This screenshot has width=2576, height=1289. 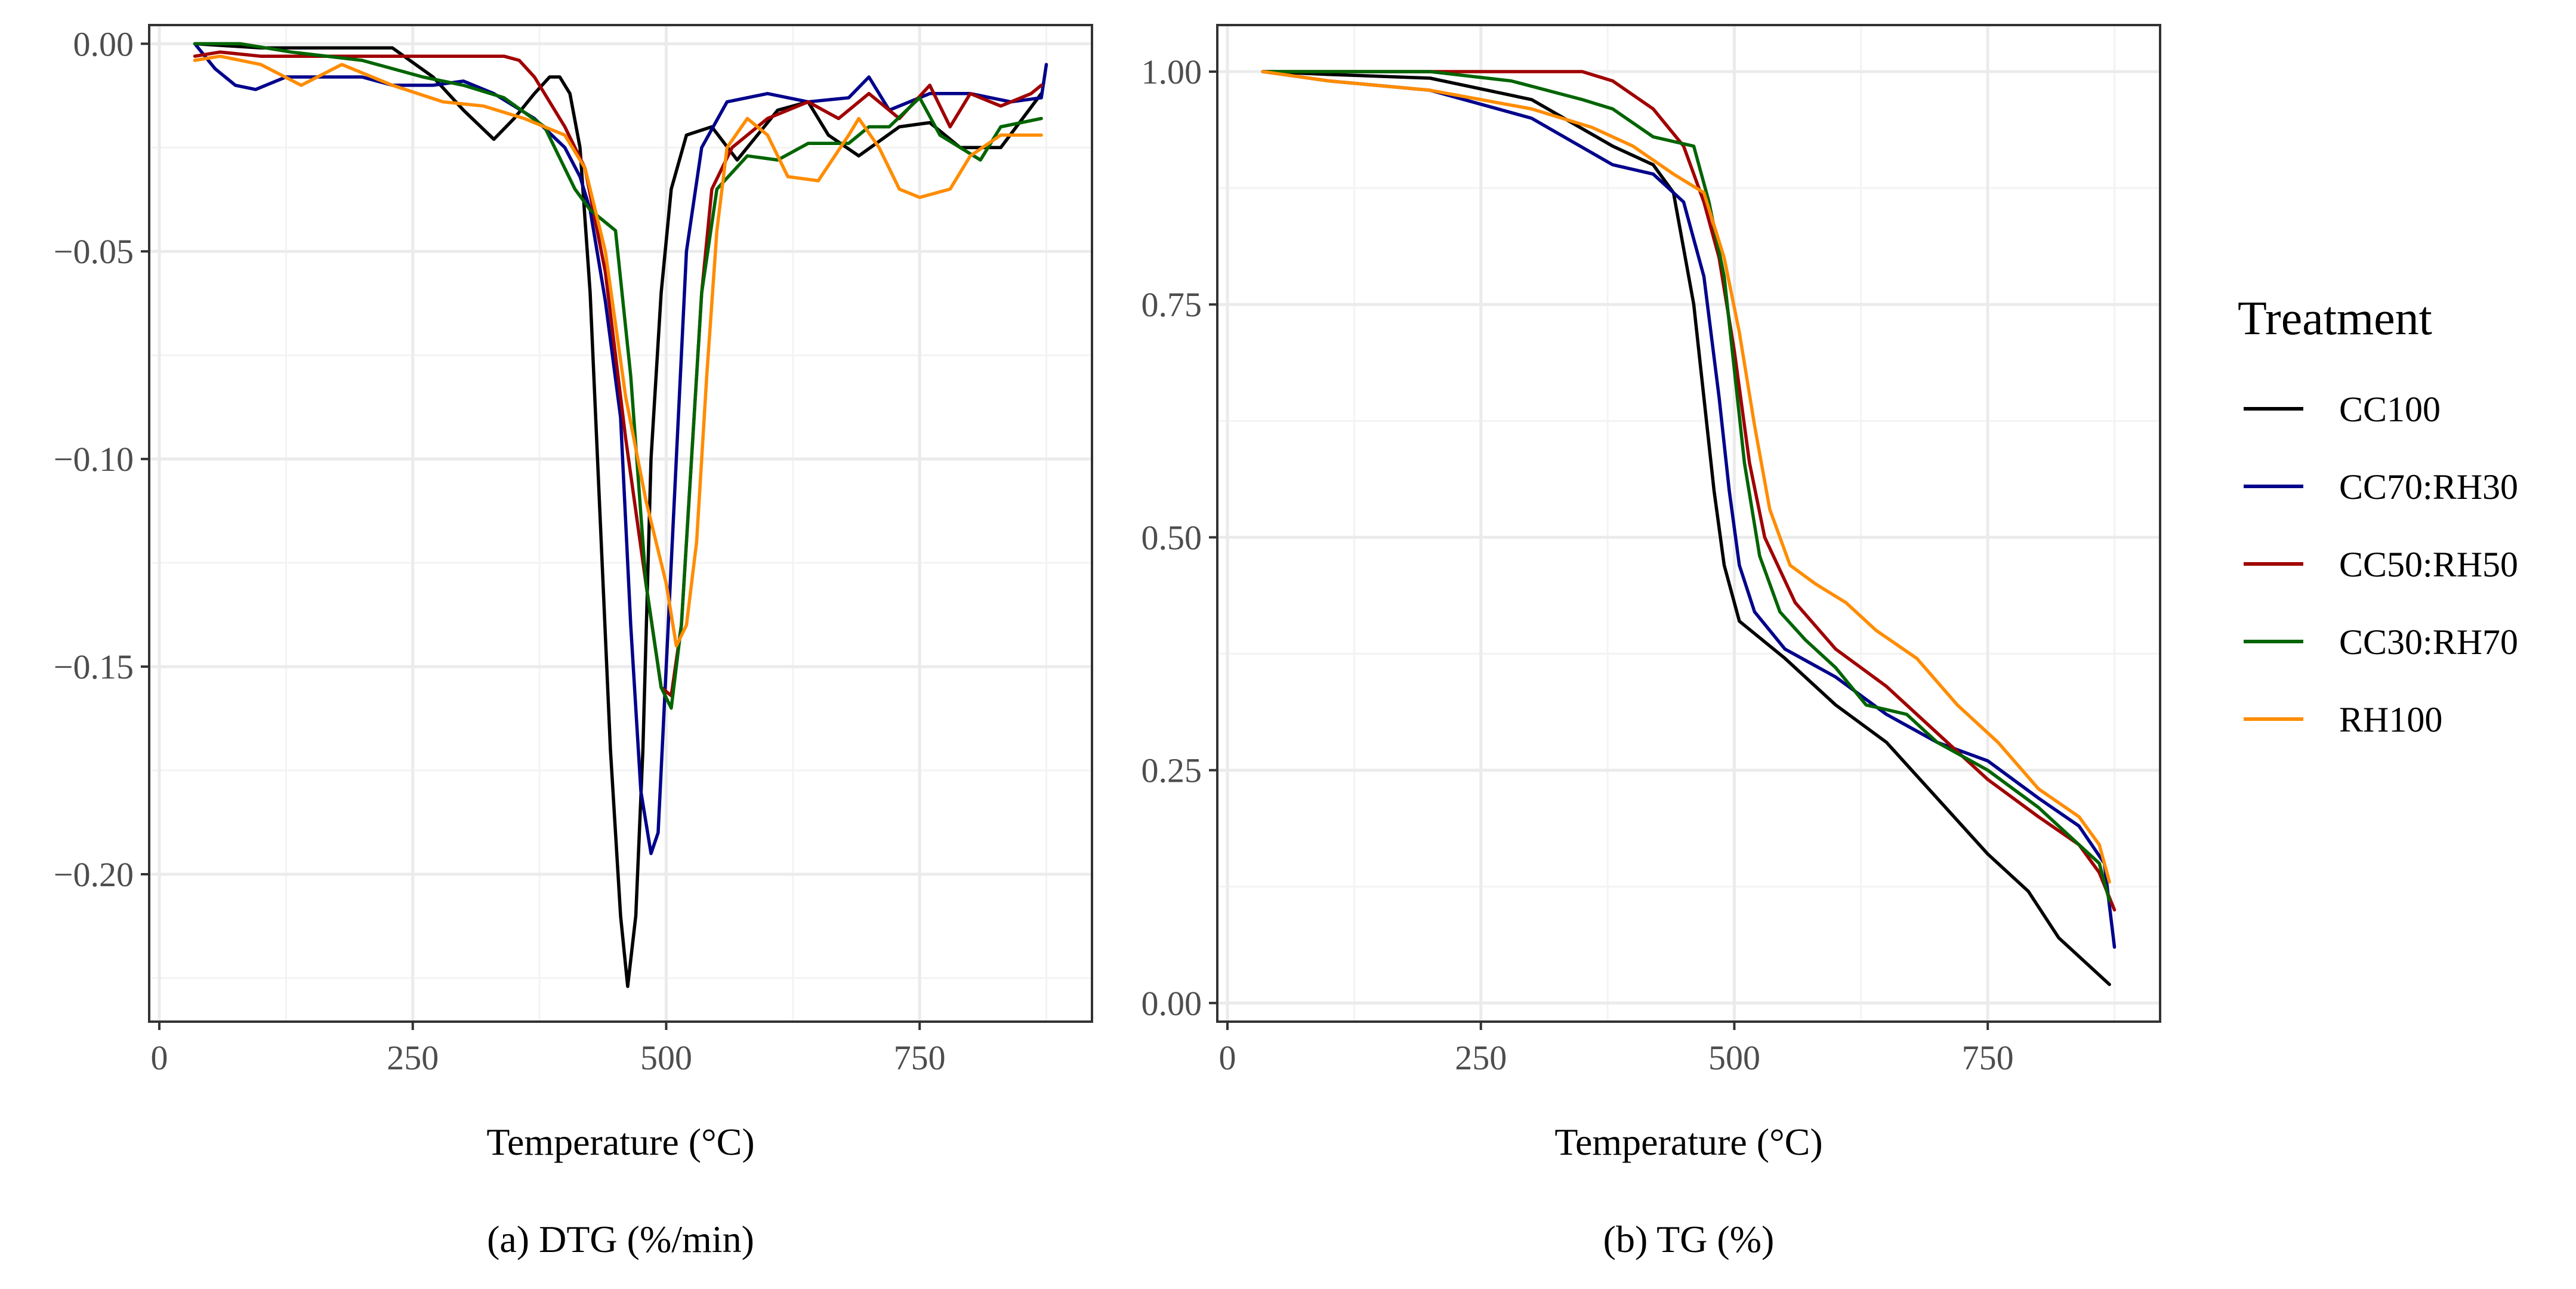 I want to click on legend-label-cc30-rh70: CC30:RH70, so click(x=2429, y=642).